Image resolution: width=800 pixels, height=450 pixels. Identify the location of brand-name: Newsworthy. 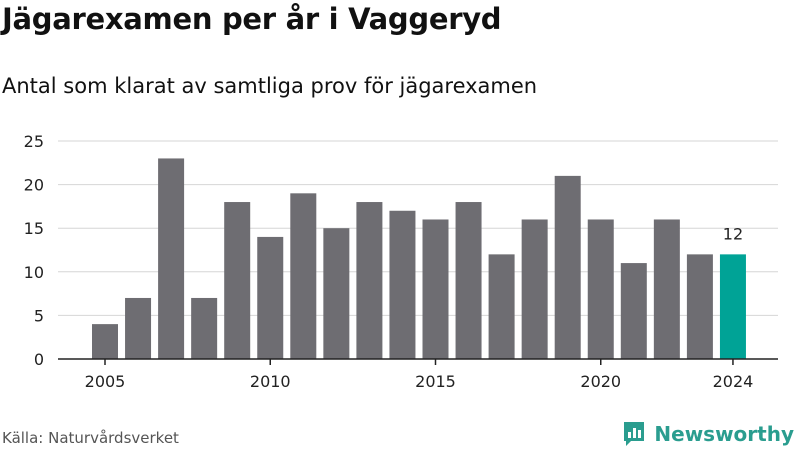
(724, 434).